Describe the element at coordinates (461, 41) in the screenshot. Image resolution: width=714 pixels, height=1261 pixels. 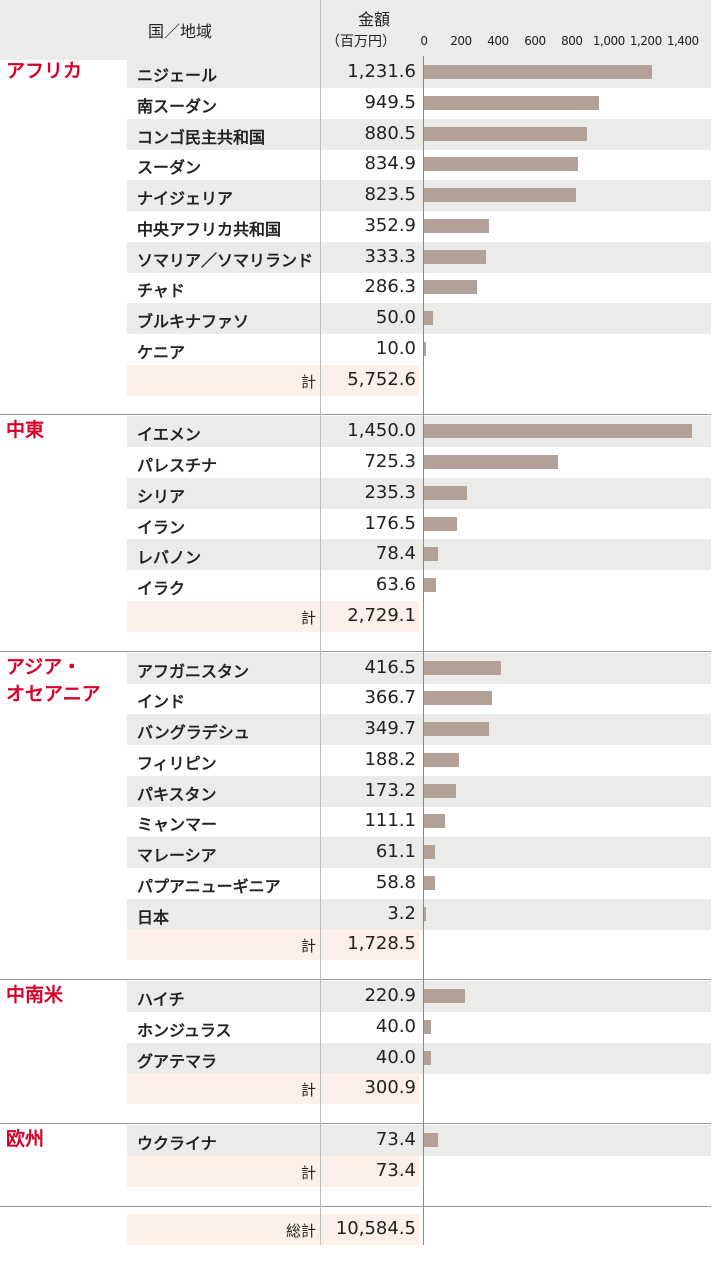
I see `x-tick-label: 200` at that location.